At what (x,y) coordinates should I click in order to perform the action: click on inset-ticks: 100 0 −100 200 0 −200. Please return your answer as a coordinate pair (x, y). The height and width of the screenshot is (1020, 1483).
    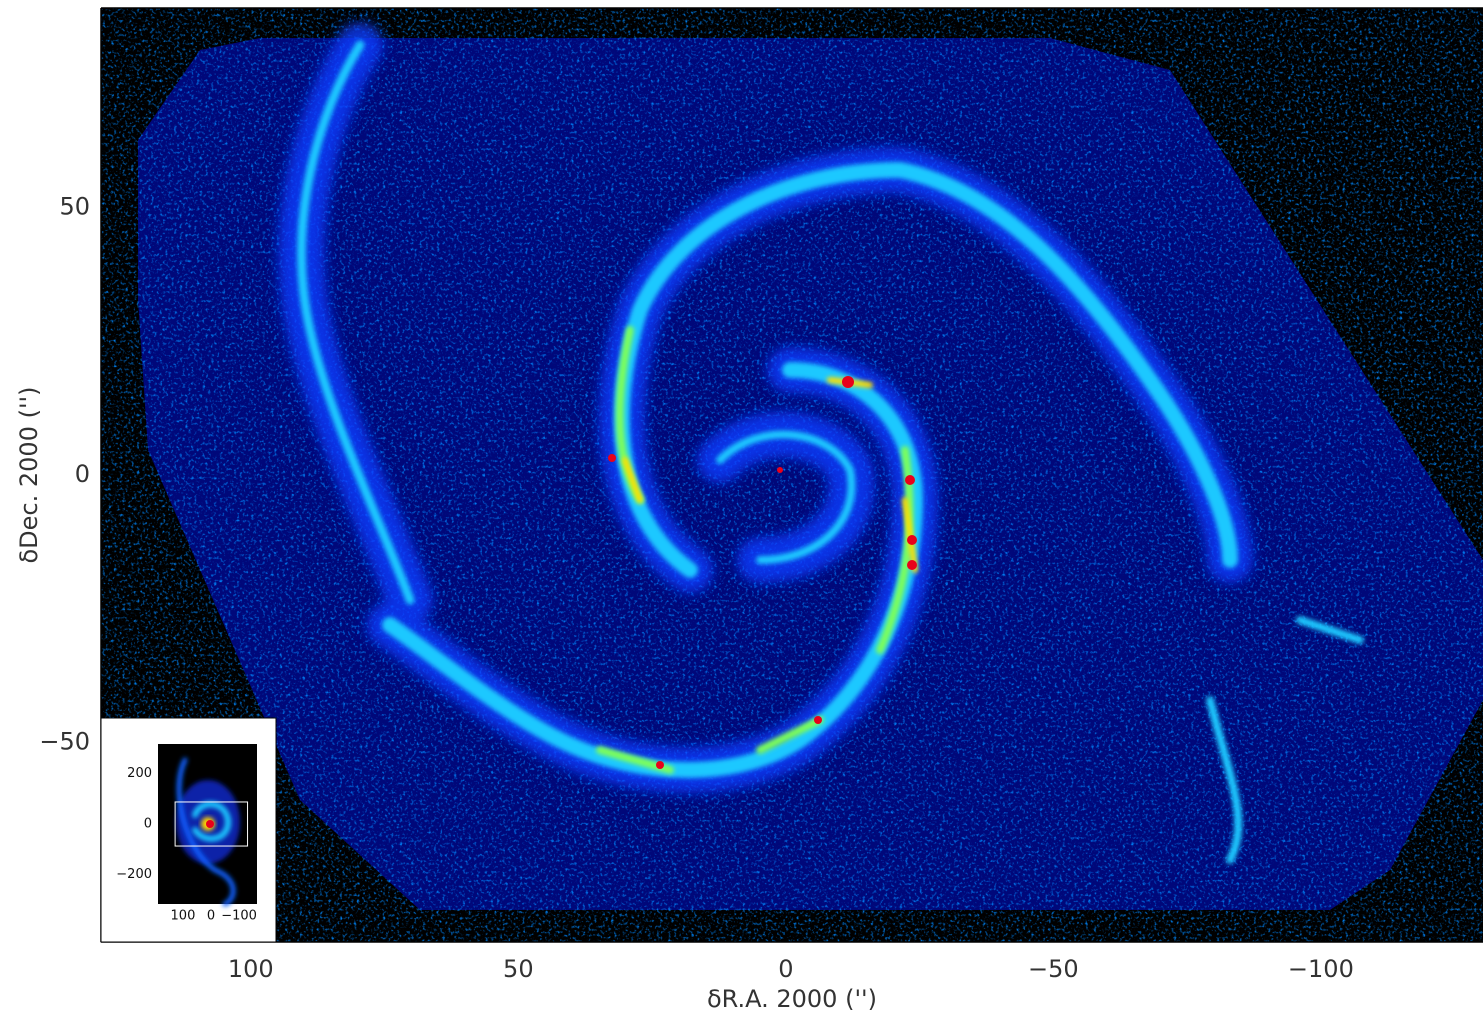
    Looking at the image, I should click on (186, 844).